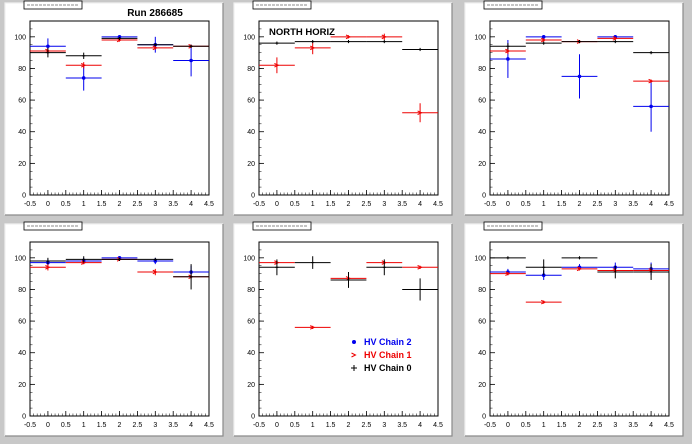 The width and height of the screenshot is (692, 444). I want to click on legend: HV Chain 2 HV Chain 1 HV Chain 0, so click(381, 355).